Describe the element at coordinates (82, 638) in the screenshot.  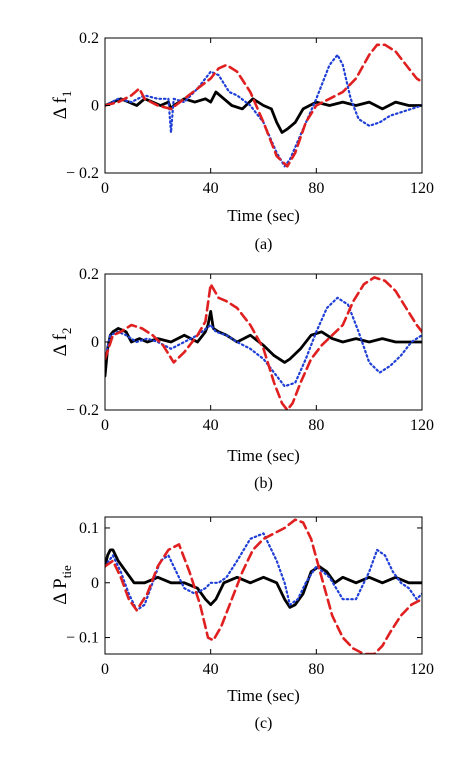
I see `y-tick-label: − 0.1` at that location.